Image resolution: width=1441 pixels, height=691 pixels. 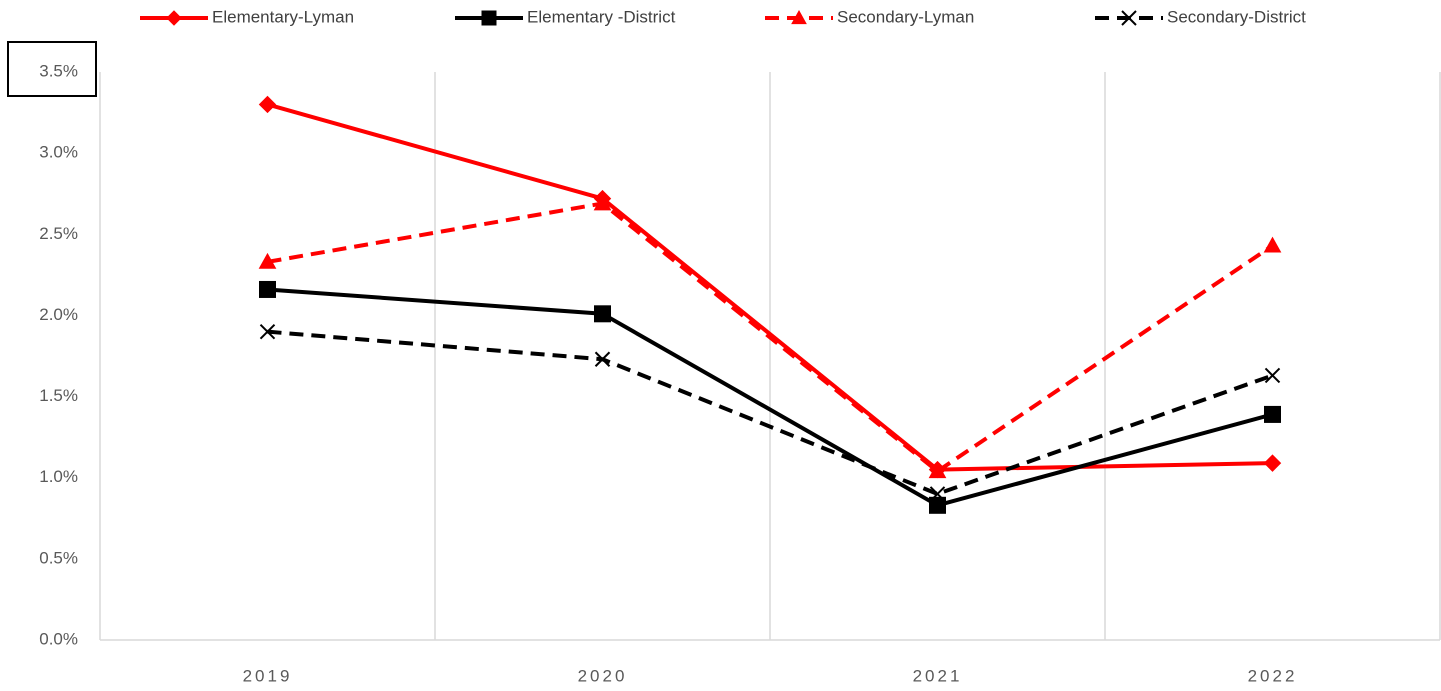 What do you see at coordinates (58, 638) in the screenshot?
I see `y-tick-label: 0.0%` at bounding box center [58, 638].